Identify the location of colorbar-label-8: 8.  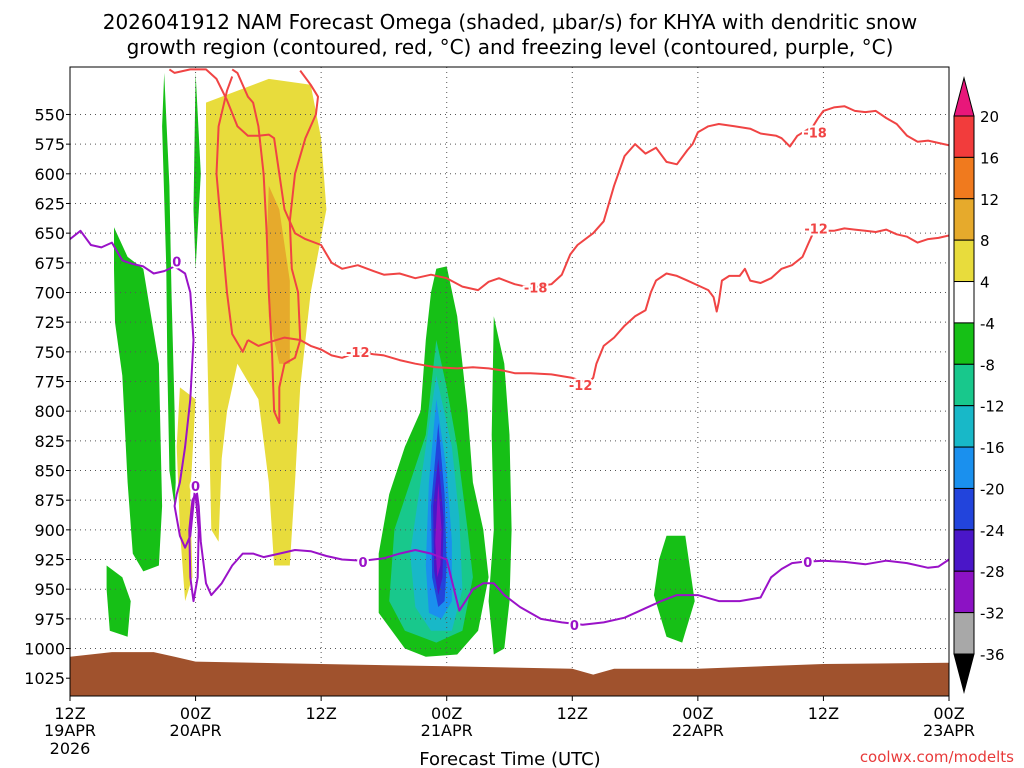
(985, 241).